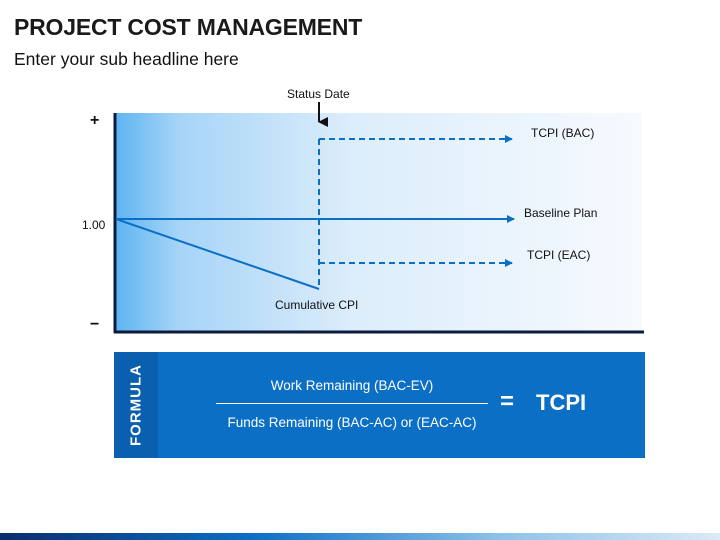  Describe the element at coordinates (95, 324) in the screenshot. I see `y-axis-minus: −` at that location.